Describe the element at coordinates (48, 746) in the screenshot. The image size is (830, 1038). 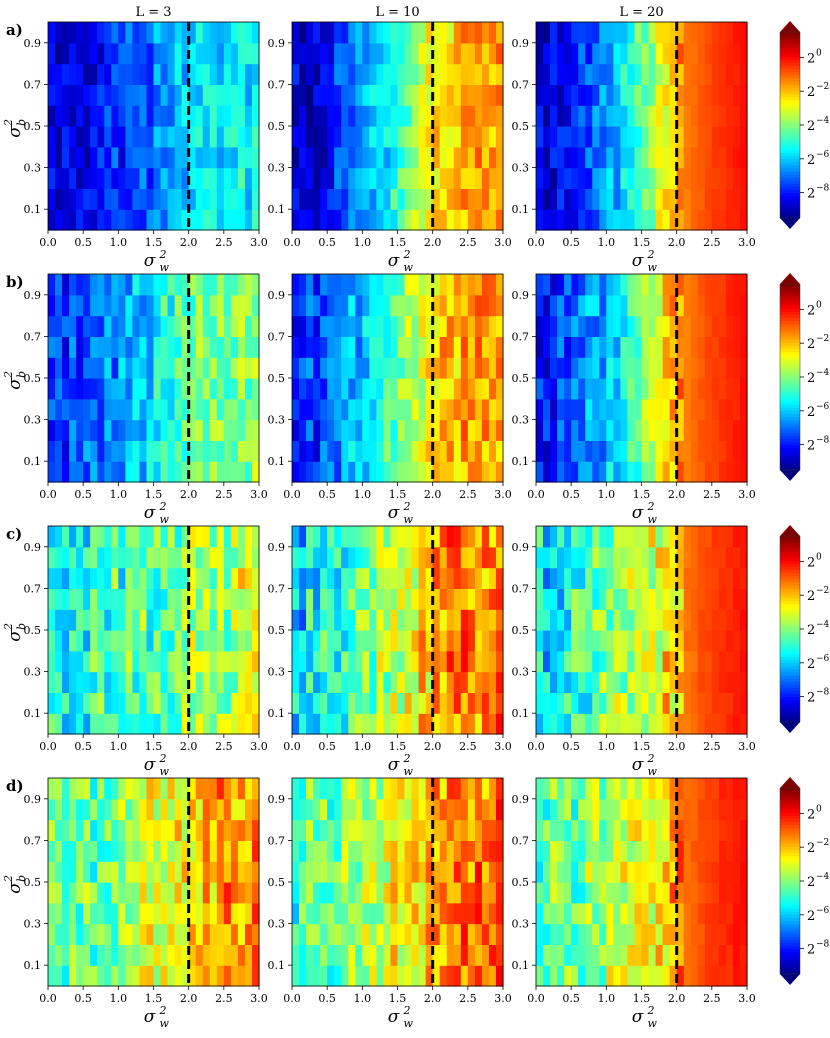
I see `x-tick-label: 0.0` at that location.